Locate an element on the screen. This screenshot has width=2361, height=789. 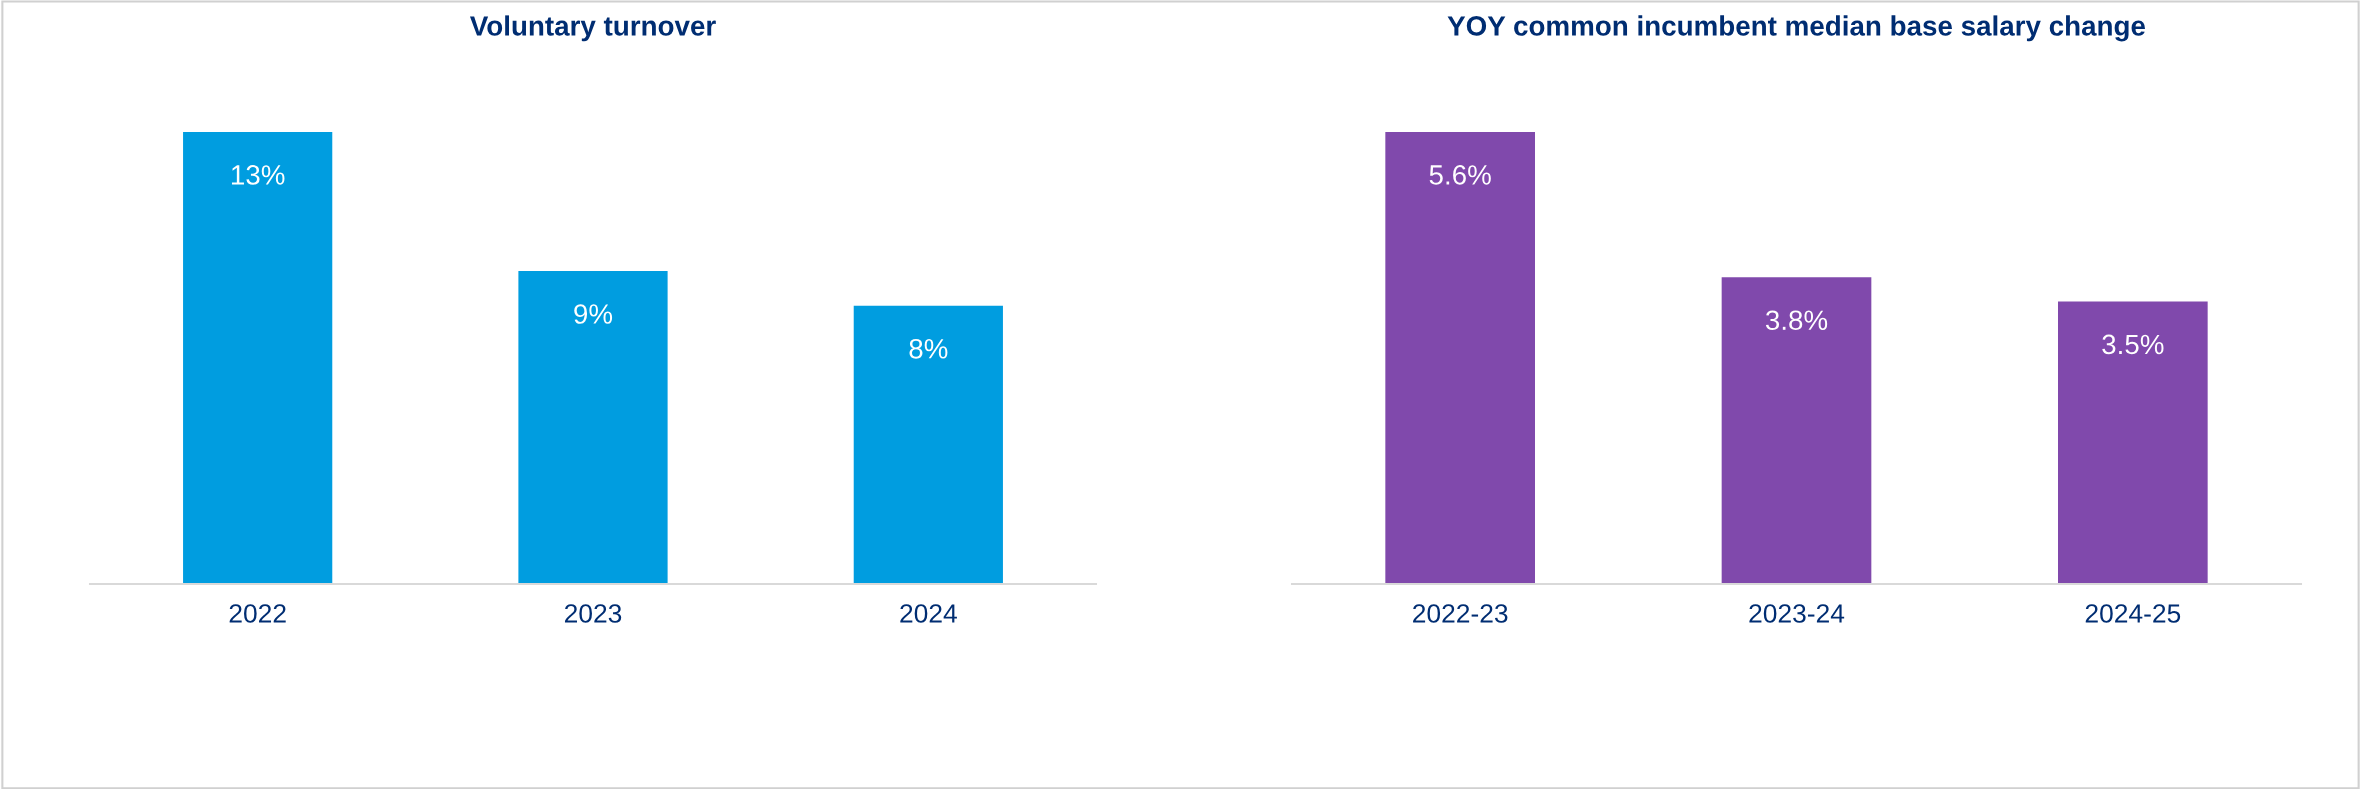
chart-title: Voluntary turnover is located at coordinates (592, 28).